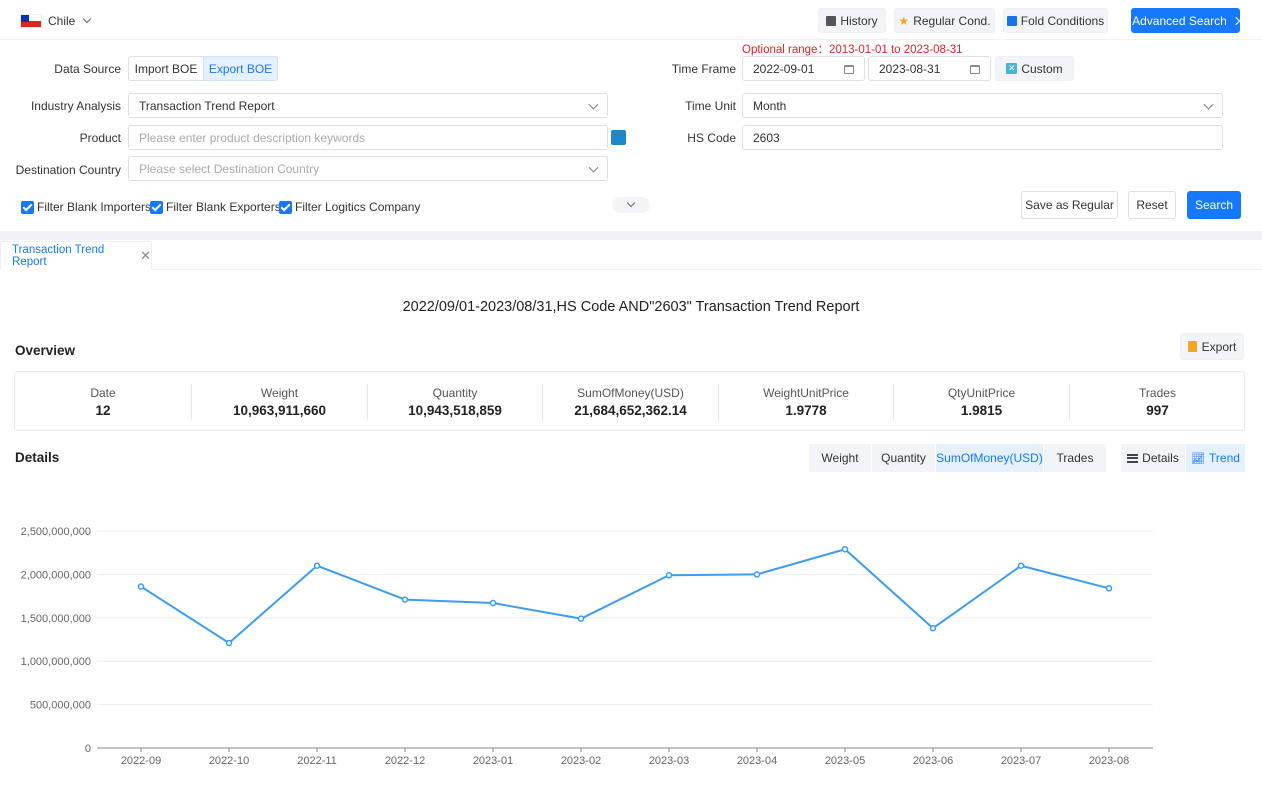 This screenshot has width=1262, height=788. What do you see at coordinates (710, 106) in the screenshot?
I see `time-unit-label: Time Unit` at bounding box center [710, 106].